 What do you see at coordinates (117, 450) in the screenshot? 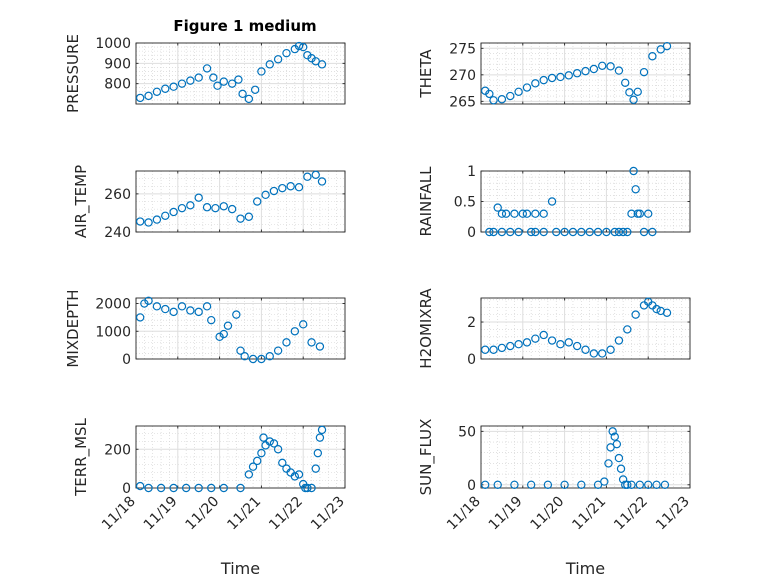
I see `y-tick-label: 200` at bounding box center [117, 450].